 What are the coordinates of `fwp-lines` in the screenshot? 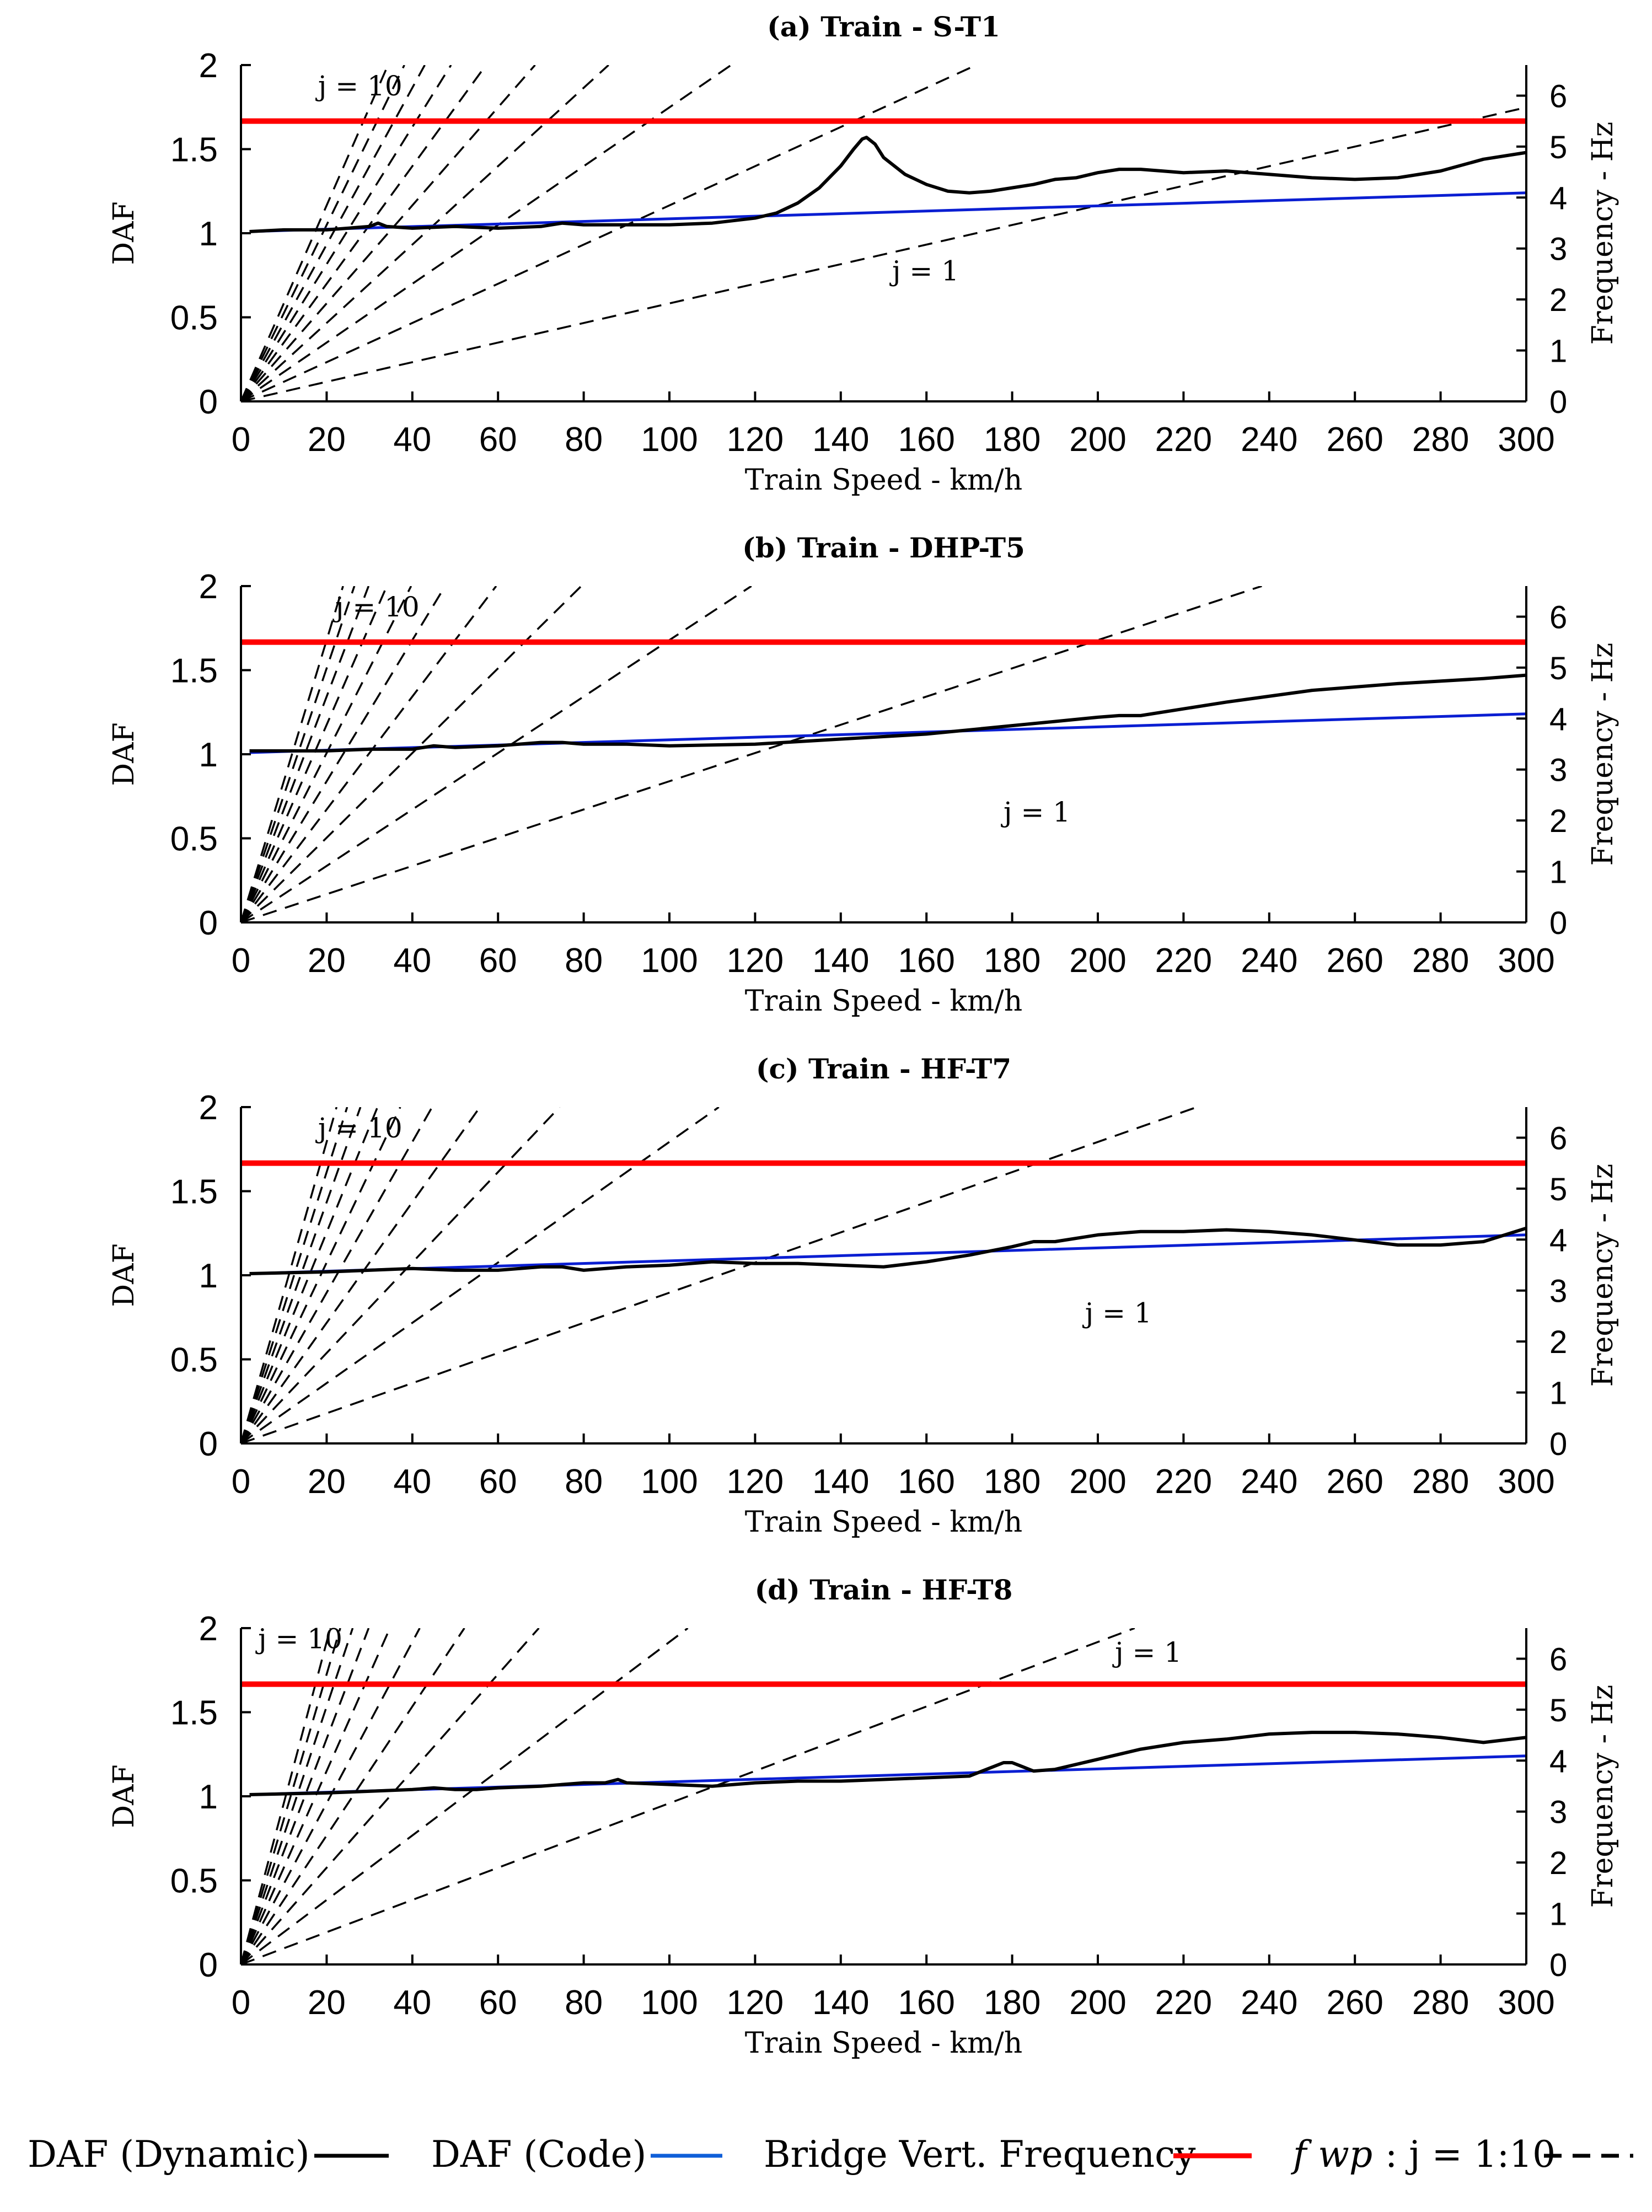 It's located at (883, 233).